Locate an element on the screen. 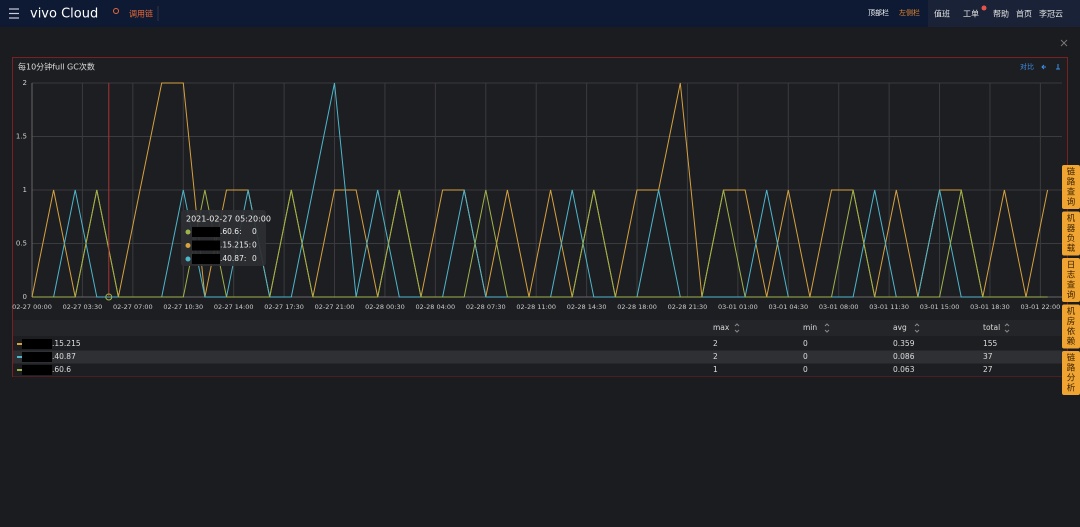 The width and height of the screenshot is (1080, 527). stat-value: 0.063 is located at coordinates (904, 369).